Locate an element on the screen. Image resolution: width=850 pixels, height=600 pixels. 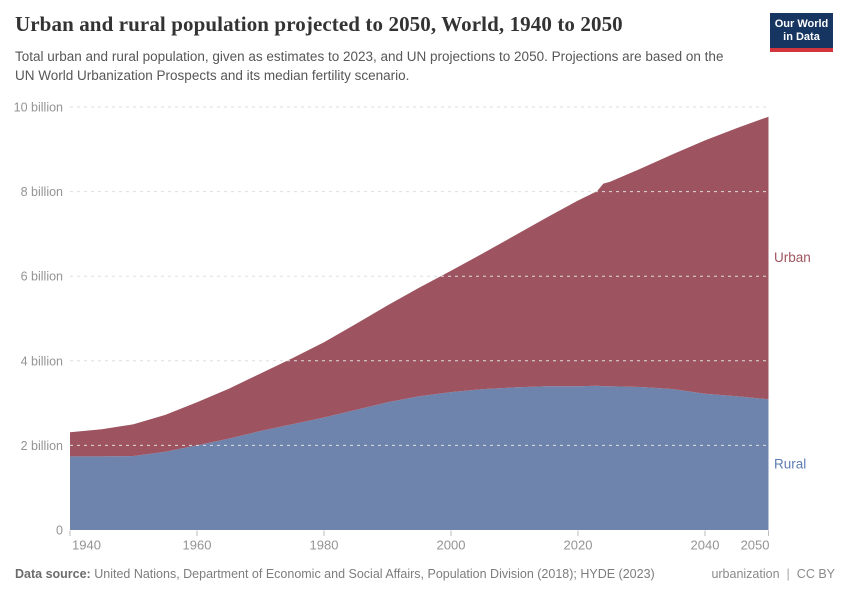
x-axis-label-2040: 2040 is located at coordinates (705, 545).